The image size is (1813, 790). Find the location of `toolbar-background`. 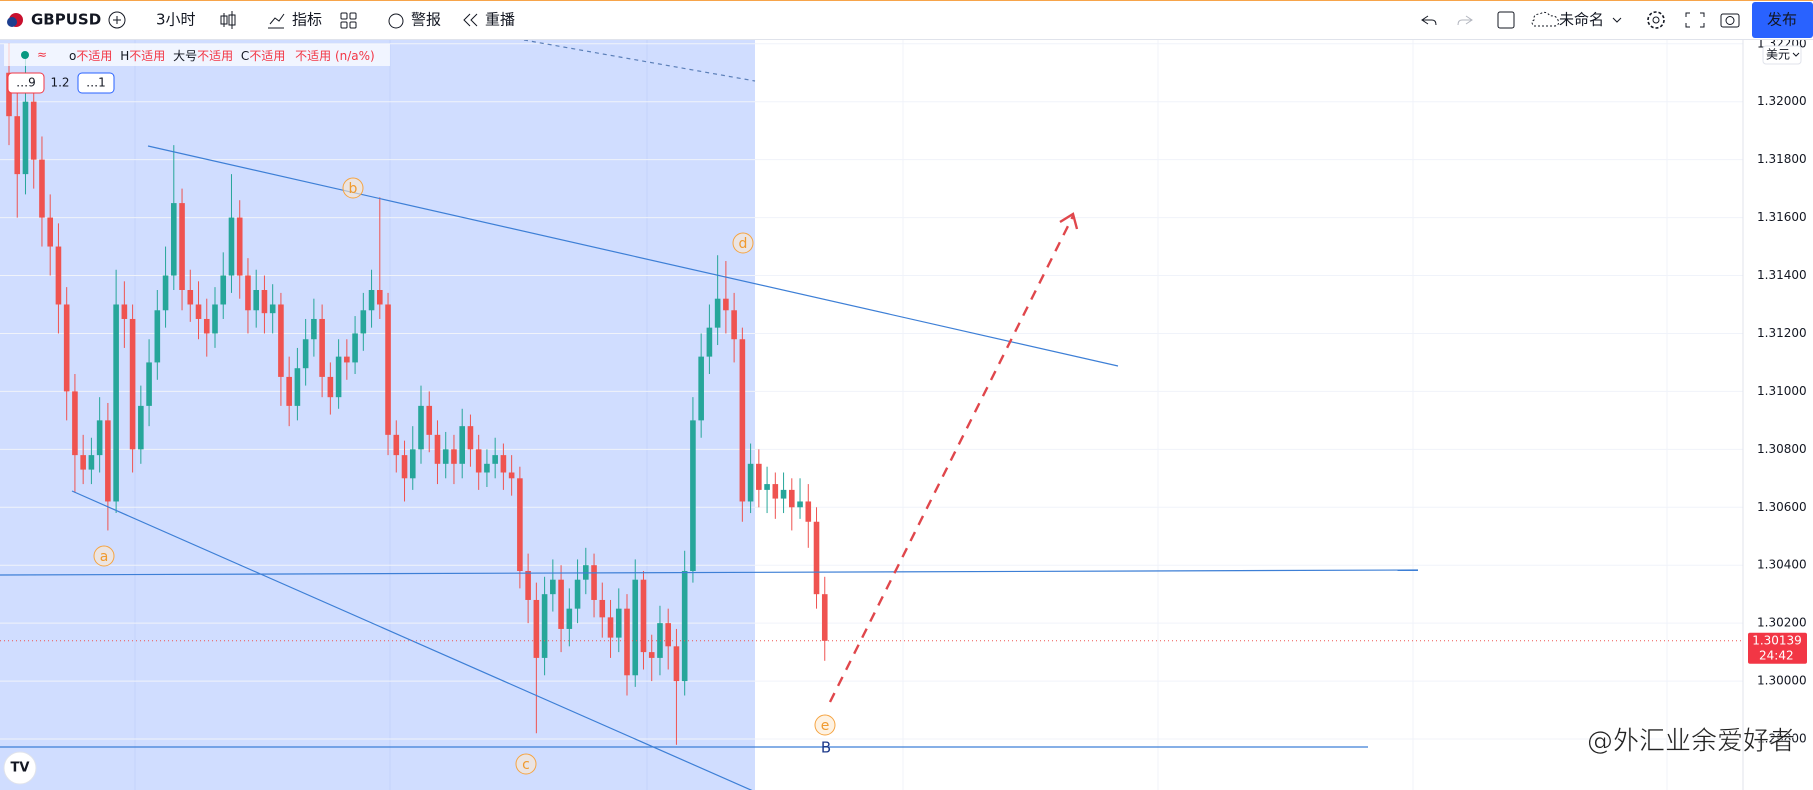

toolbar-background is located at coordinates (906, 20).